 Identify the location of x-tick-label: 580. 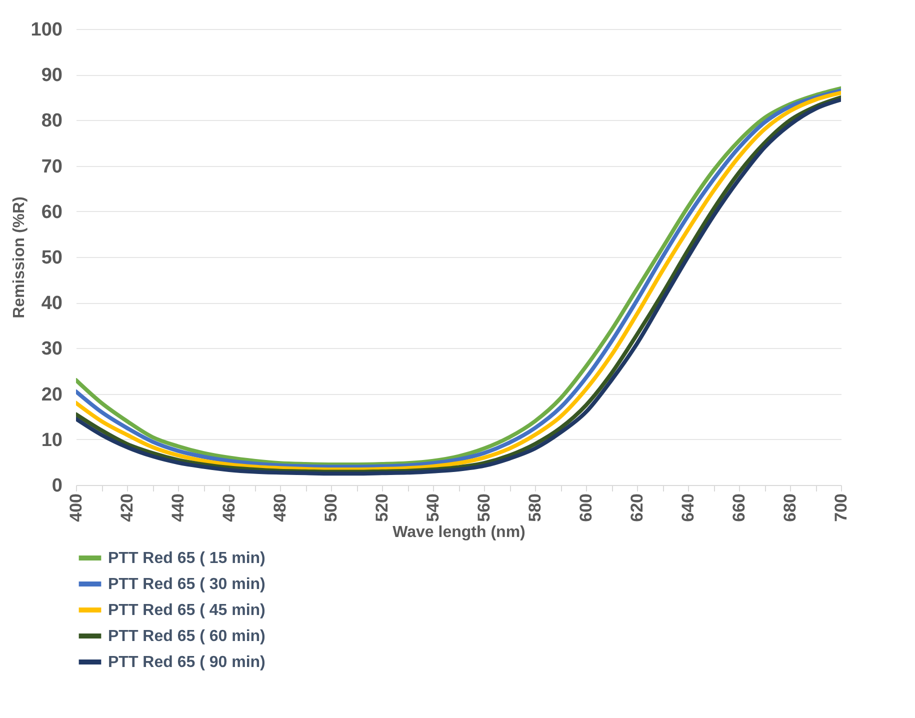
(535, 508).